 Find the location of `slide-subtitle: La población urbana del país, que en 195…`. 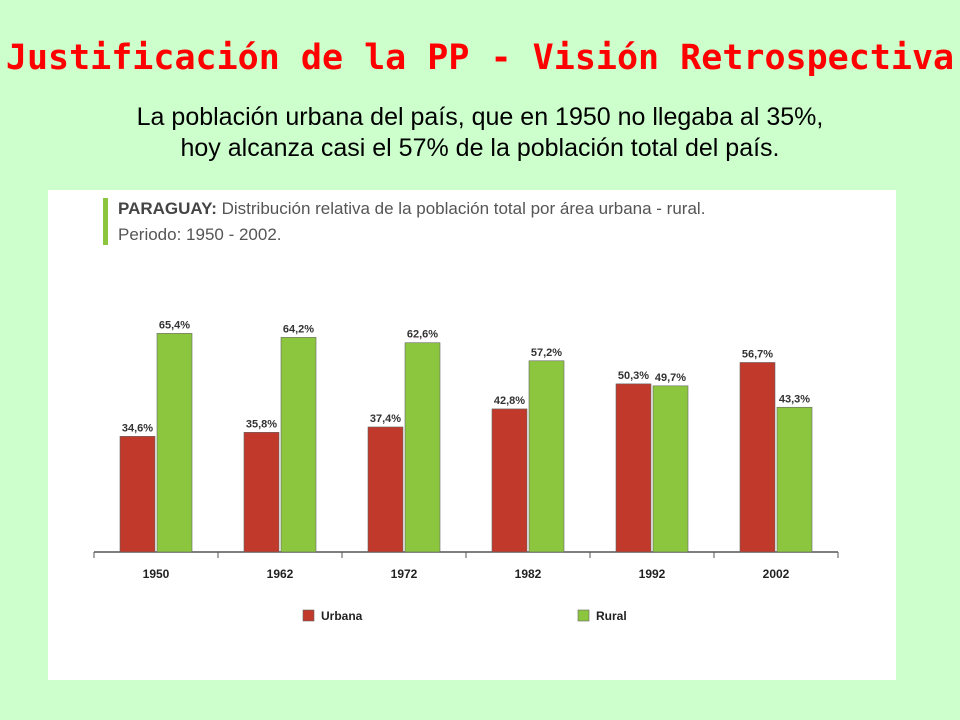

slide-subtitle: La población urbana del país, que en 195… is located at coordinates (480, 133).